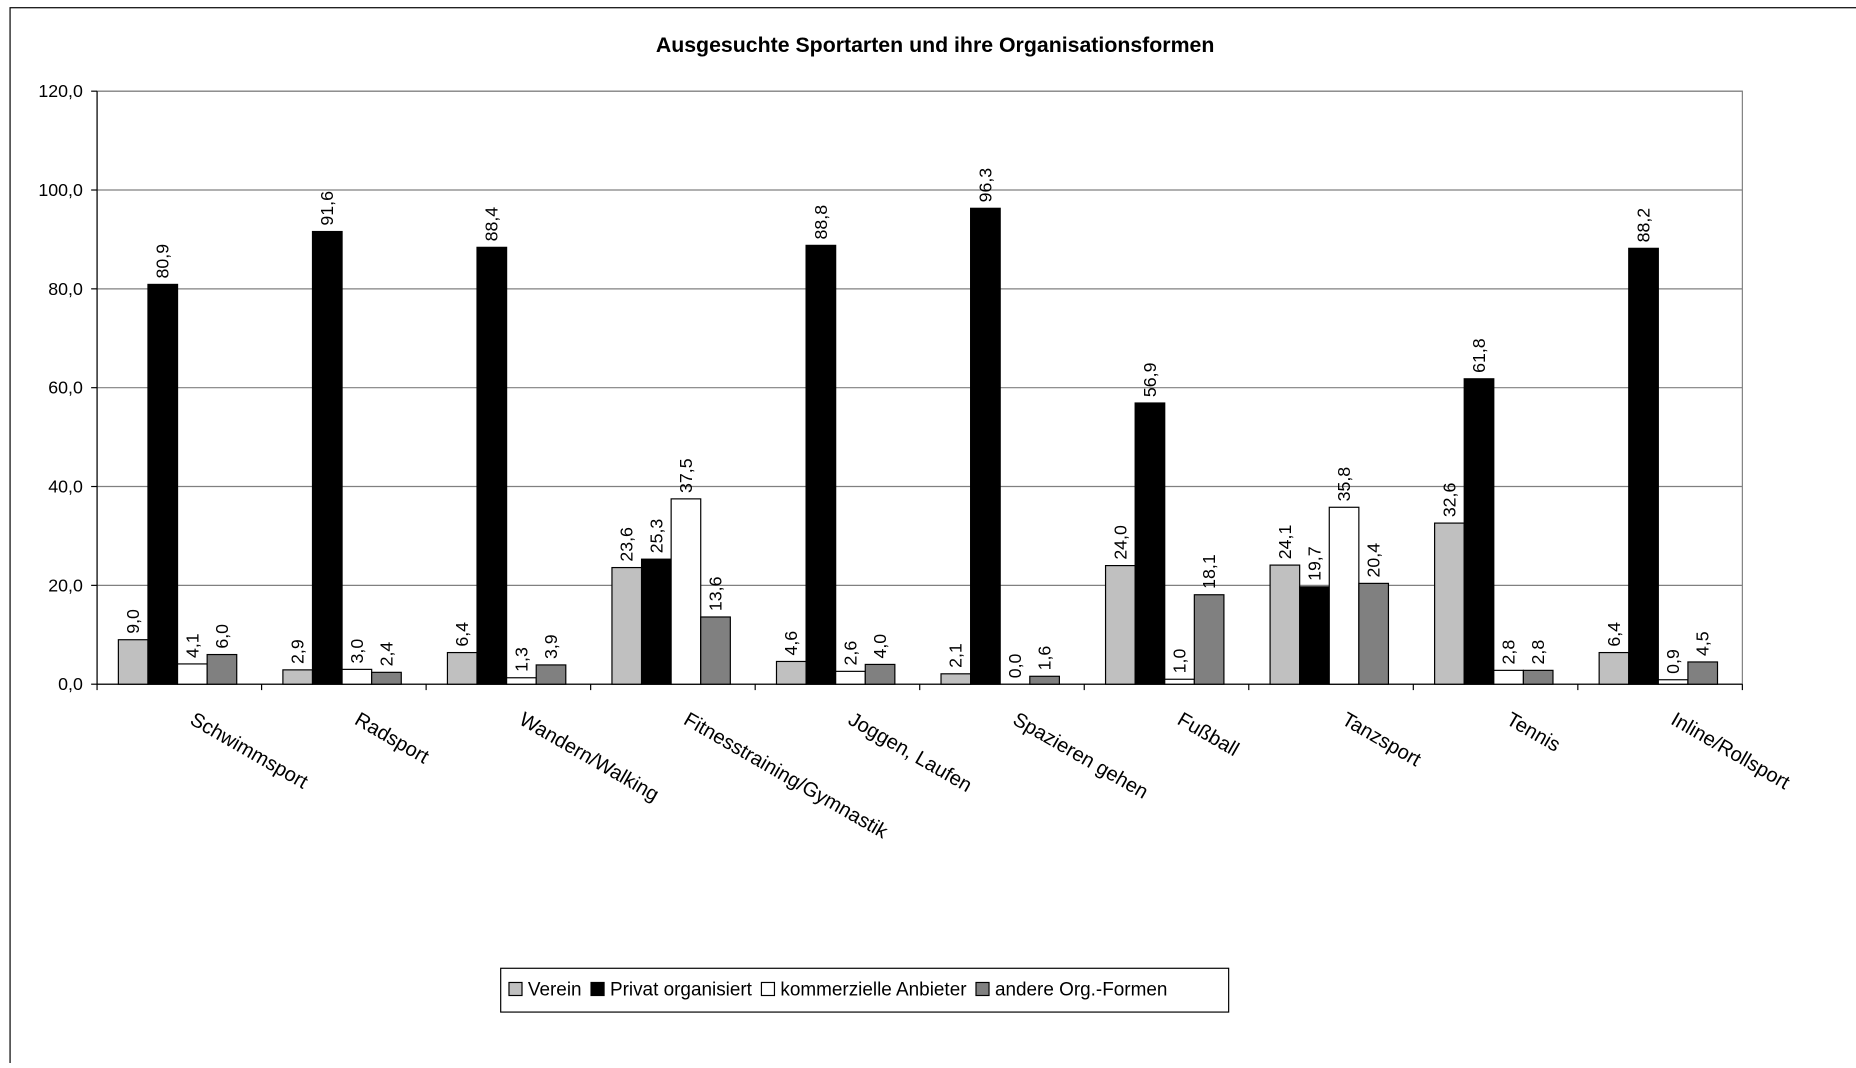  What do you see at coordinates (70, 684) in the screenshot?
I see `y-tick-label: 0,0` at bounding box center [70, 684].